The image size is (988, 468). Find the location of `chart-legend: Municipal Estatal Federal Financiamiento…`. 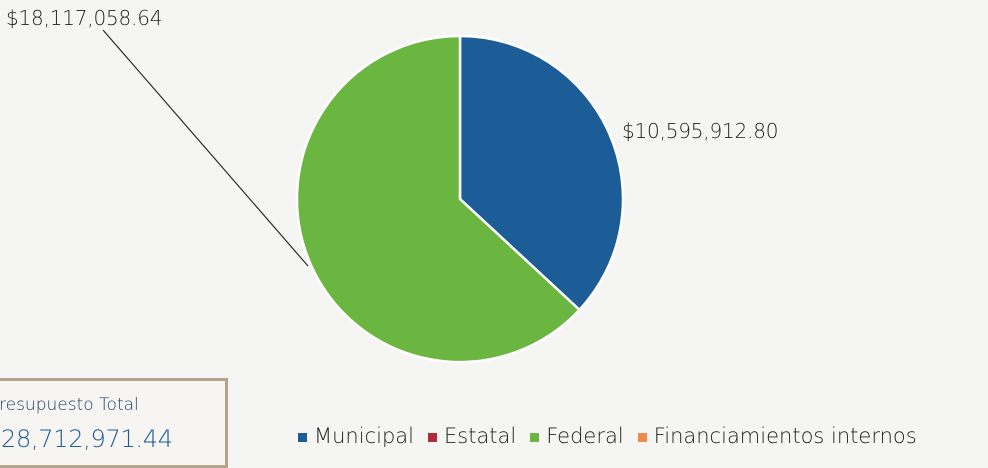

chart-legend: Municipal Estatal Federal Financiamiento… is located at coordinates (607, 436).